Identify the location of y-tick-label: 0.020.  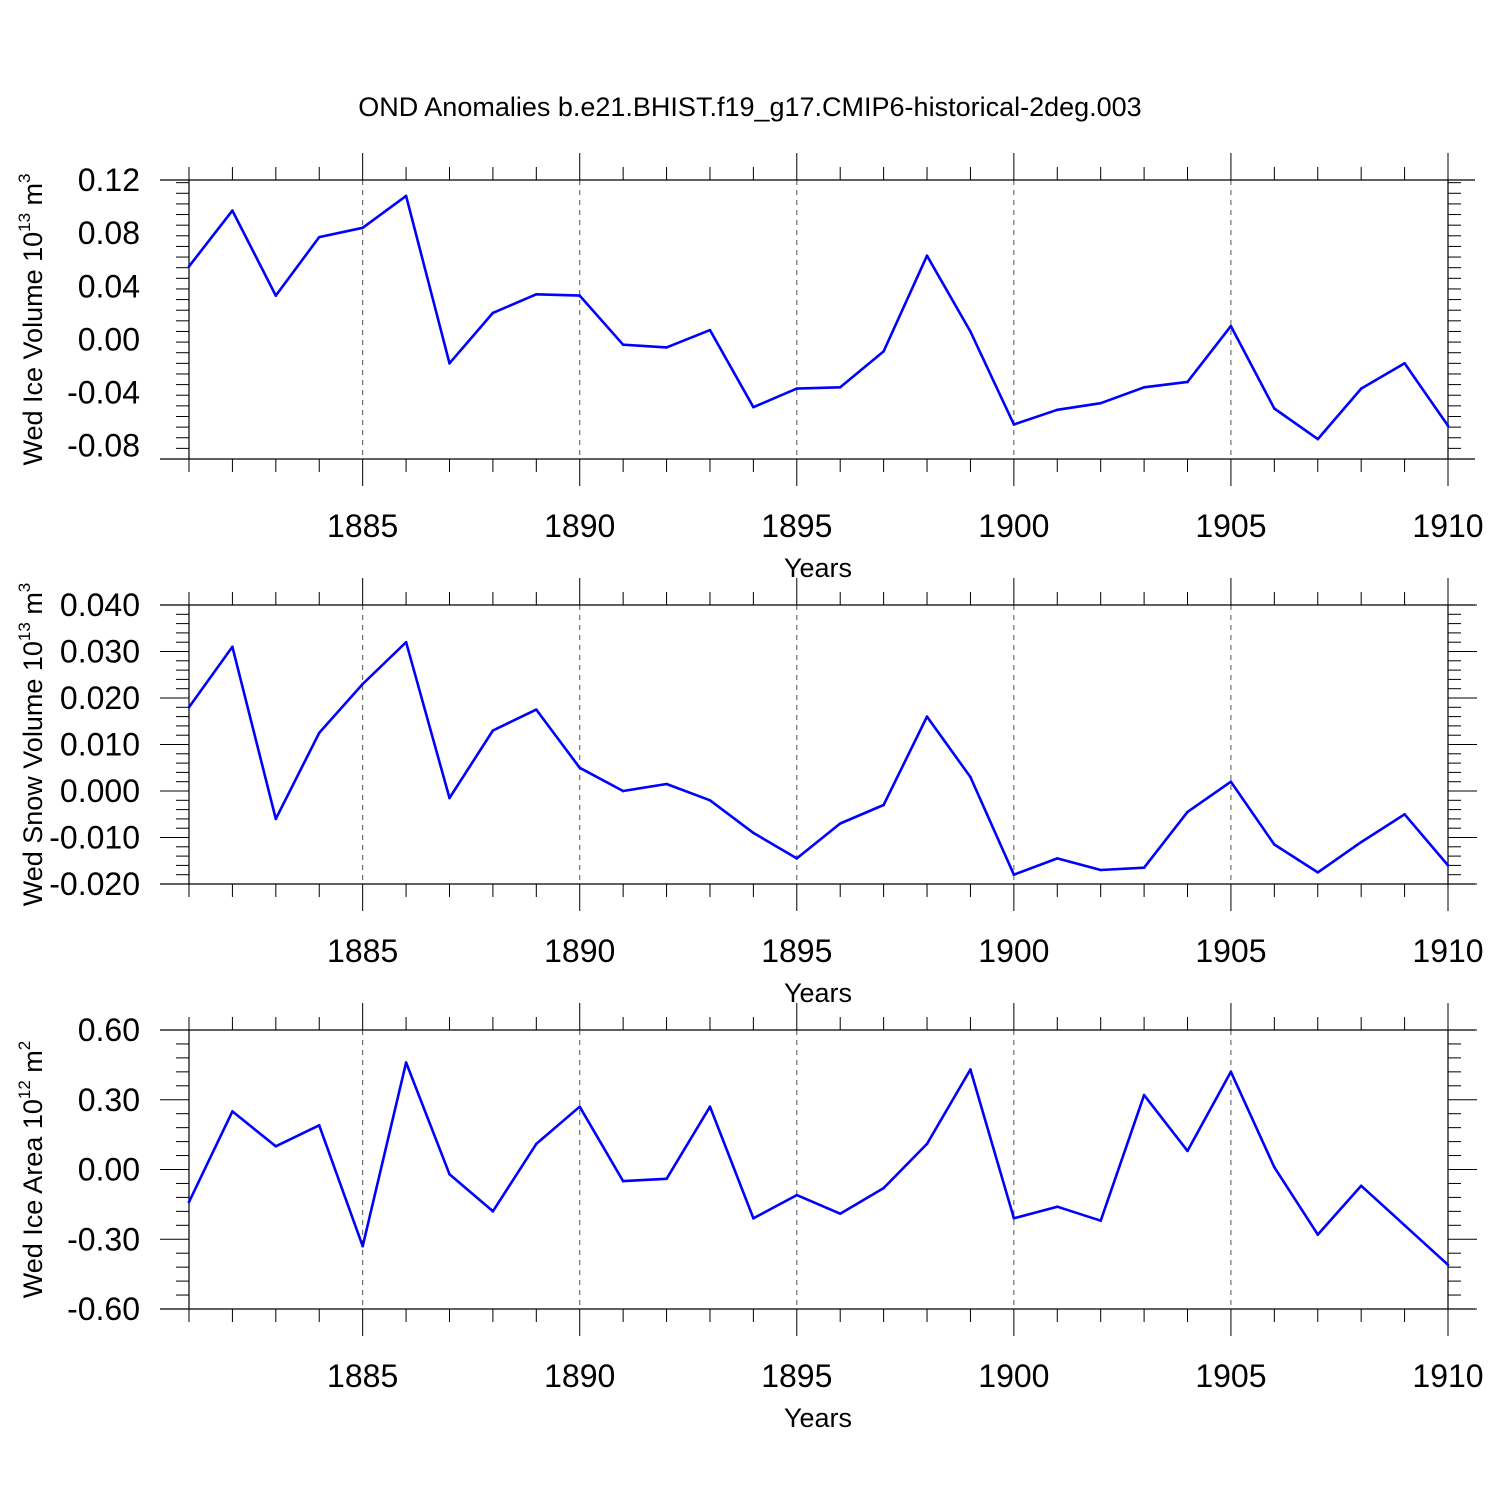
(100, 698).